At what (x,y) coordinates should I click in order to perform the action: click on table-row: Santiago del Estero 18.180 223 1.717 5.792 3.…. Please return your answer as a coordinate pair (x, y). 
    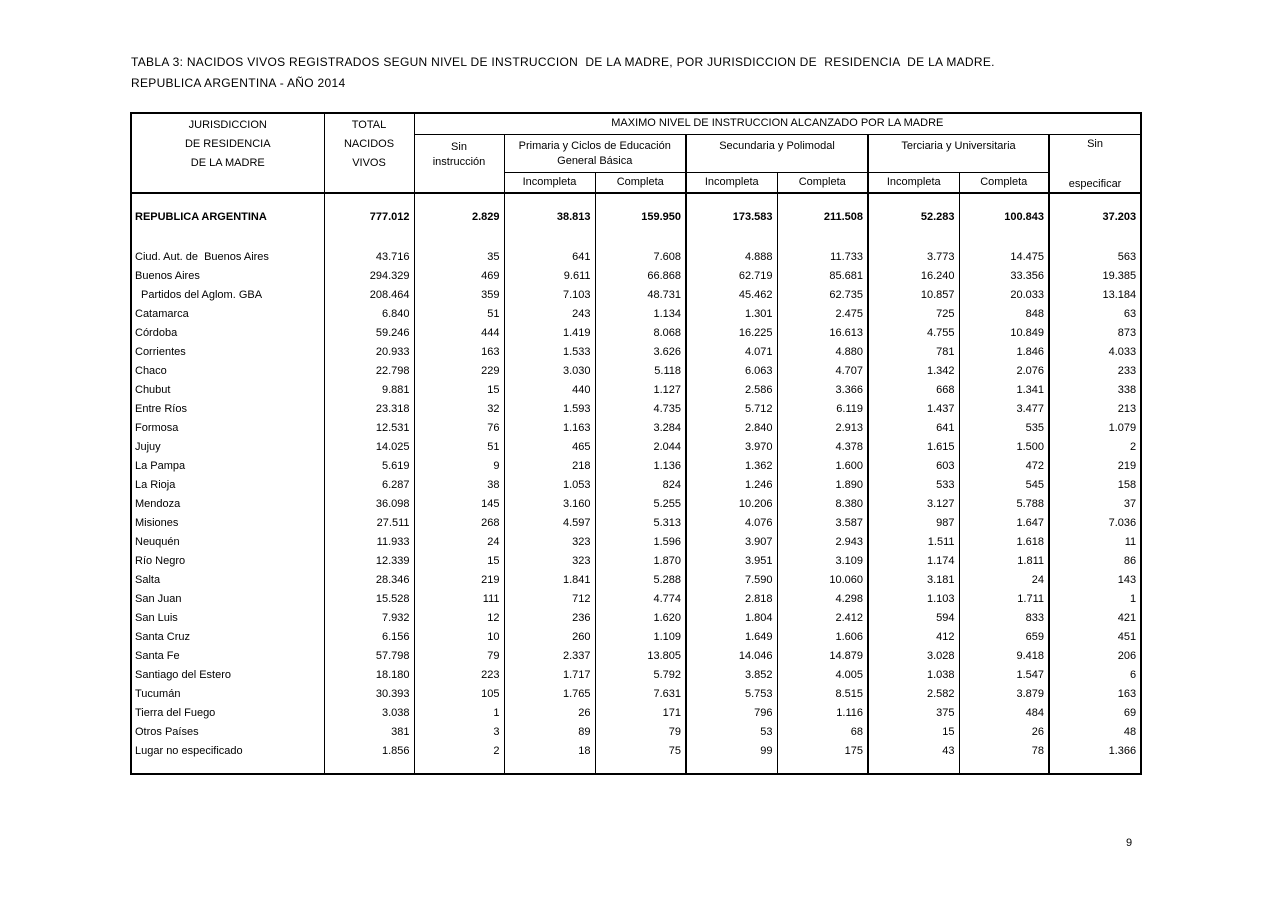
    Looking at the image, I should click on (636, 674).